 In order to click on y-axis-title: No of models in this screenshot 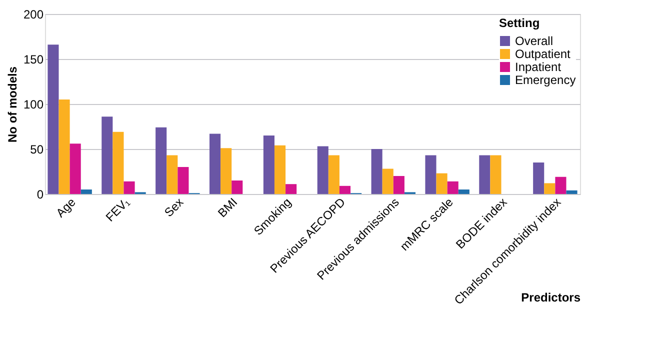, I will do `click(12, 104)`.